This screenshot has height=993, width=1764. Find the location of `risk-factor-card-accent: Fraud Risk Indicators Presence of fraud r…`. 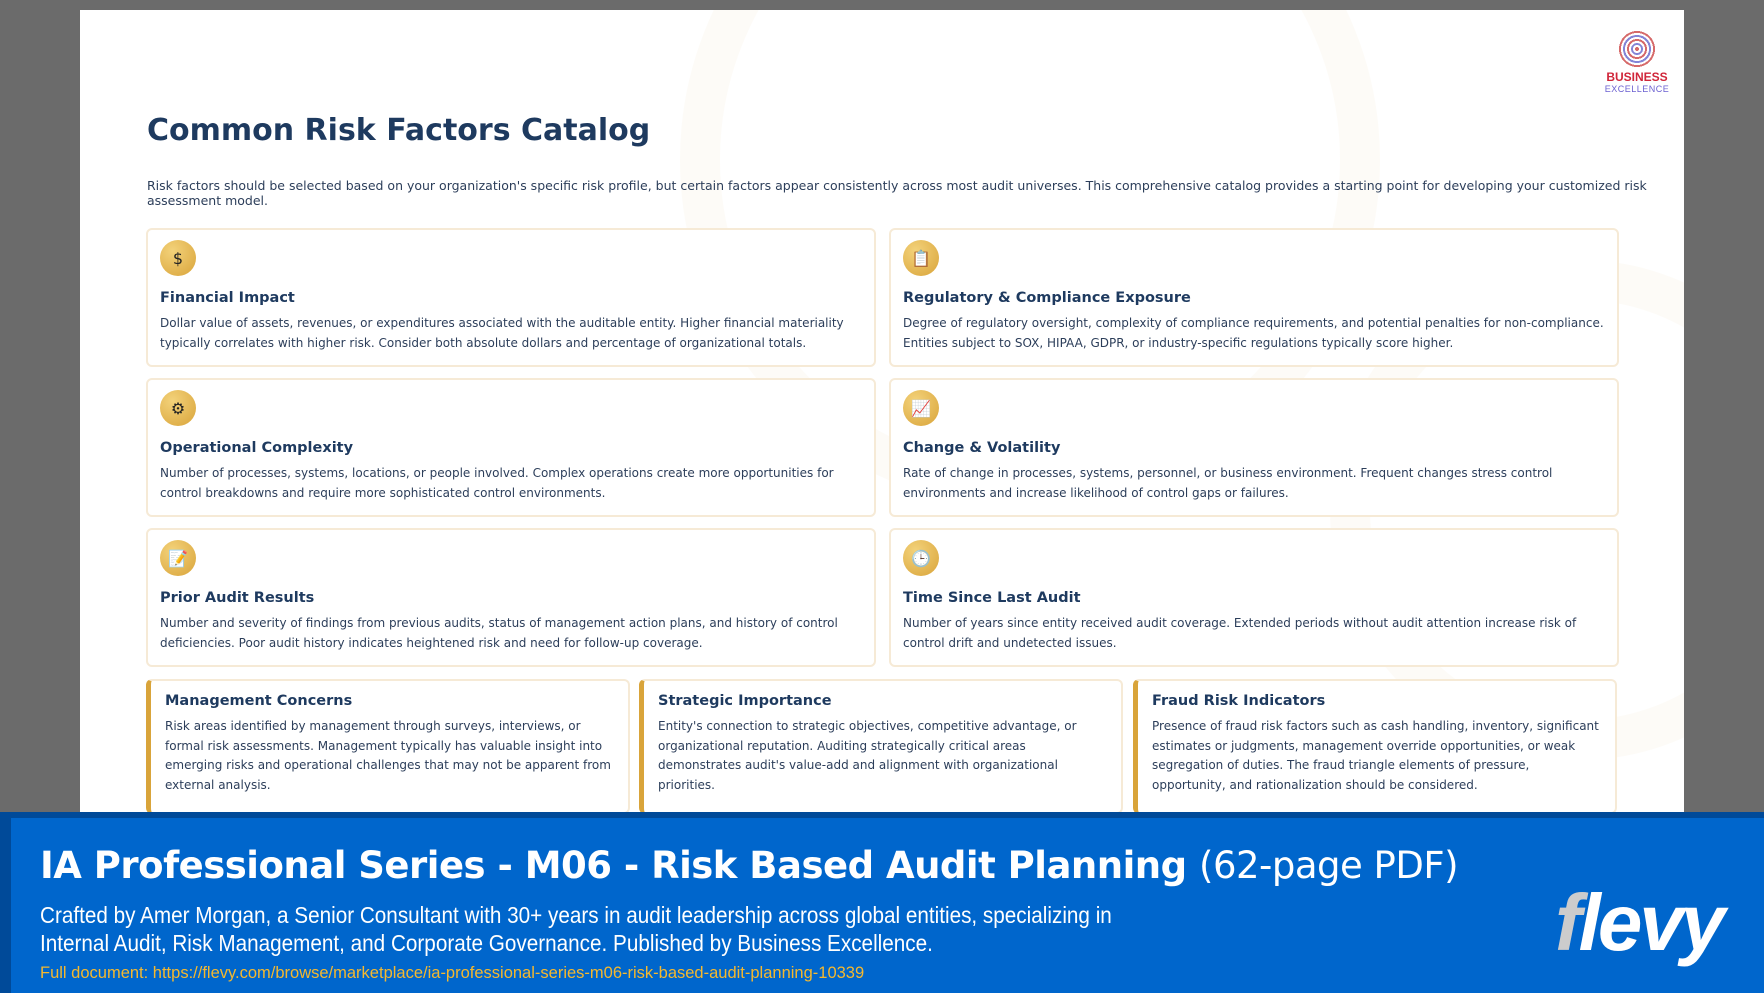

risk-factor-card-accent: Fraud Risk Indicators Presence of fraud r… is located at coordinates (1375, 745).